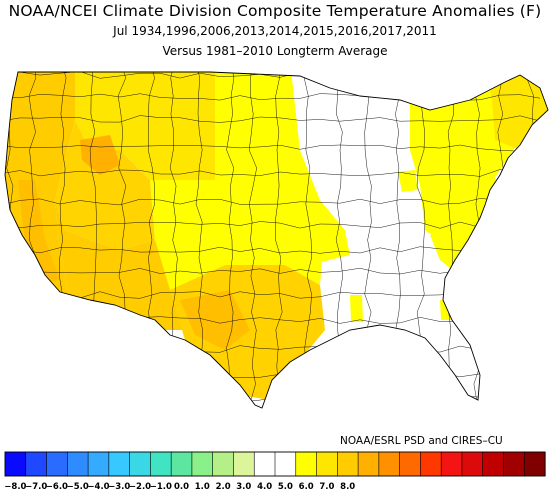  Describe the element at coordinates (105, 185) in the screenshot. I see `region-great-basin` at that location.